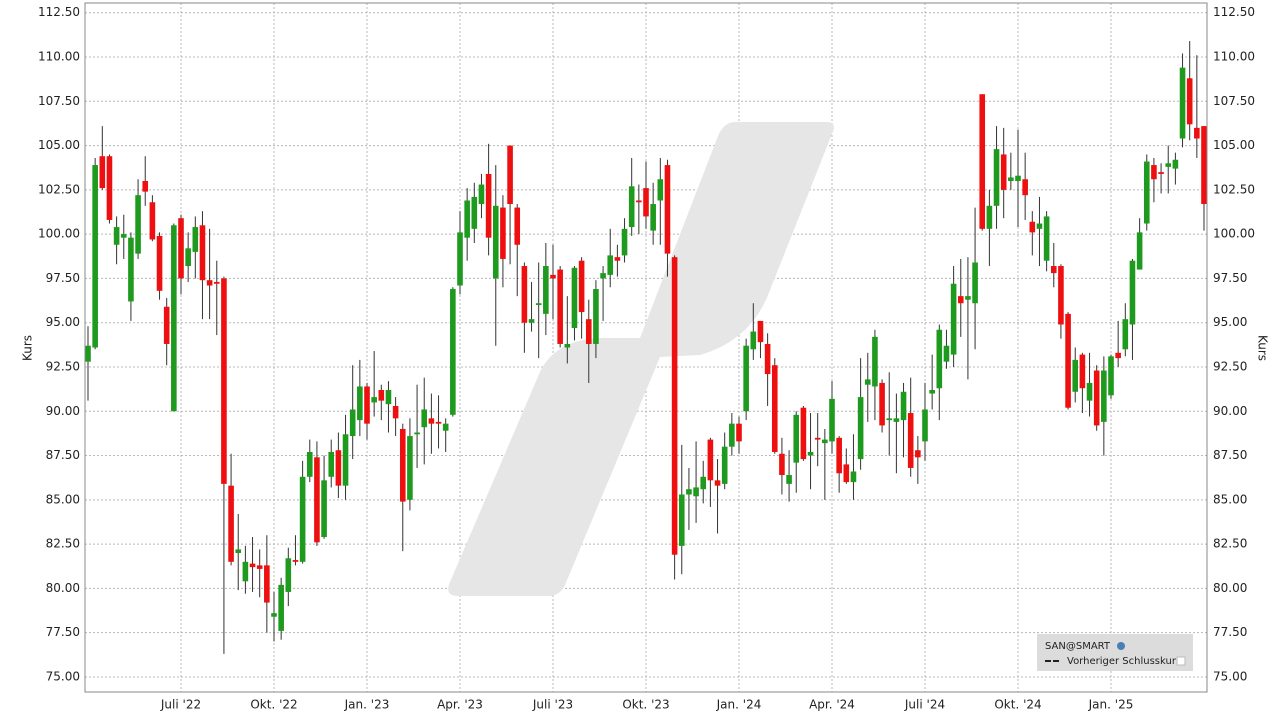  What do you see at coordinates (1115, 652) in the screenshot?
I see `legend-box` at bounding box center [1115, 652].